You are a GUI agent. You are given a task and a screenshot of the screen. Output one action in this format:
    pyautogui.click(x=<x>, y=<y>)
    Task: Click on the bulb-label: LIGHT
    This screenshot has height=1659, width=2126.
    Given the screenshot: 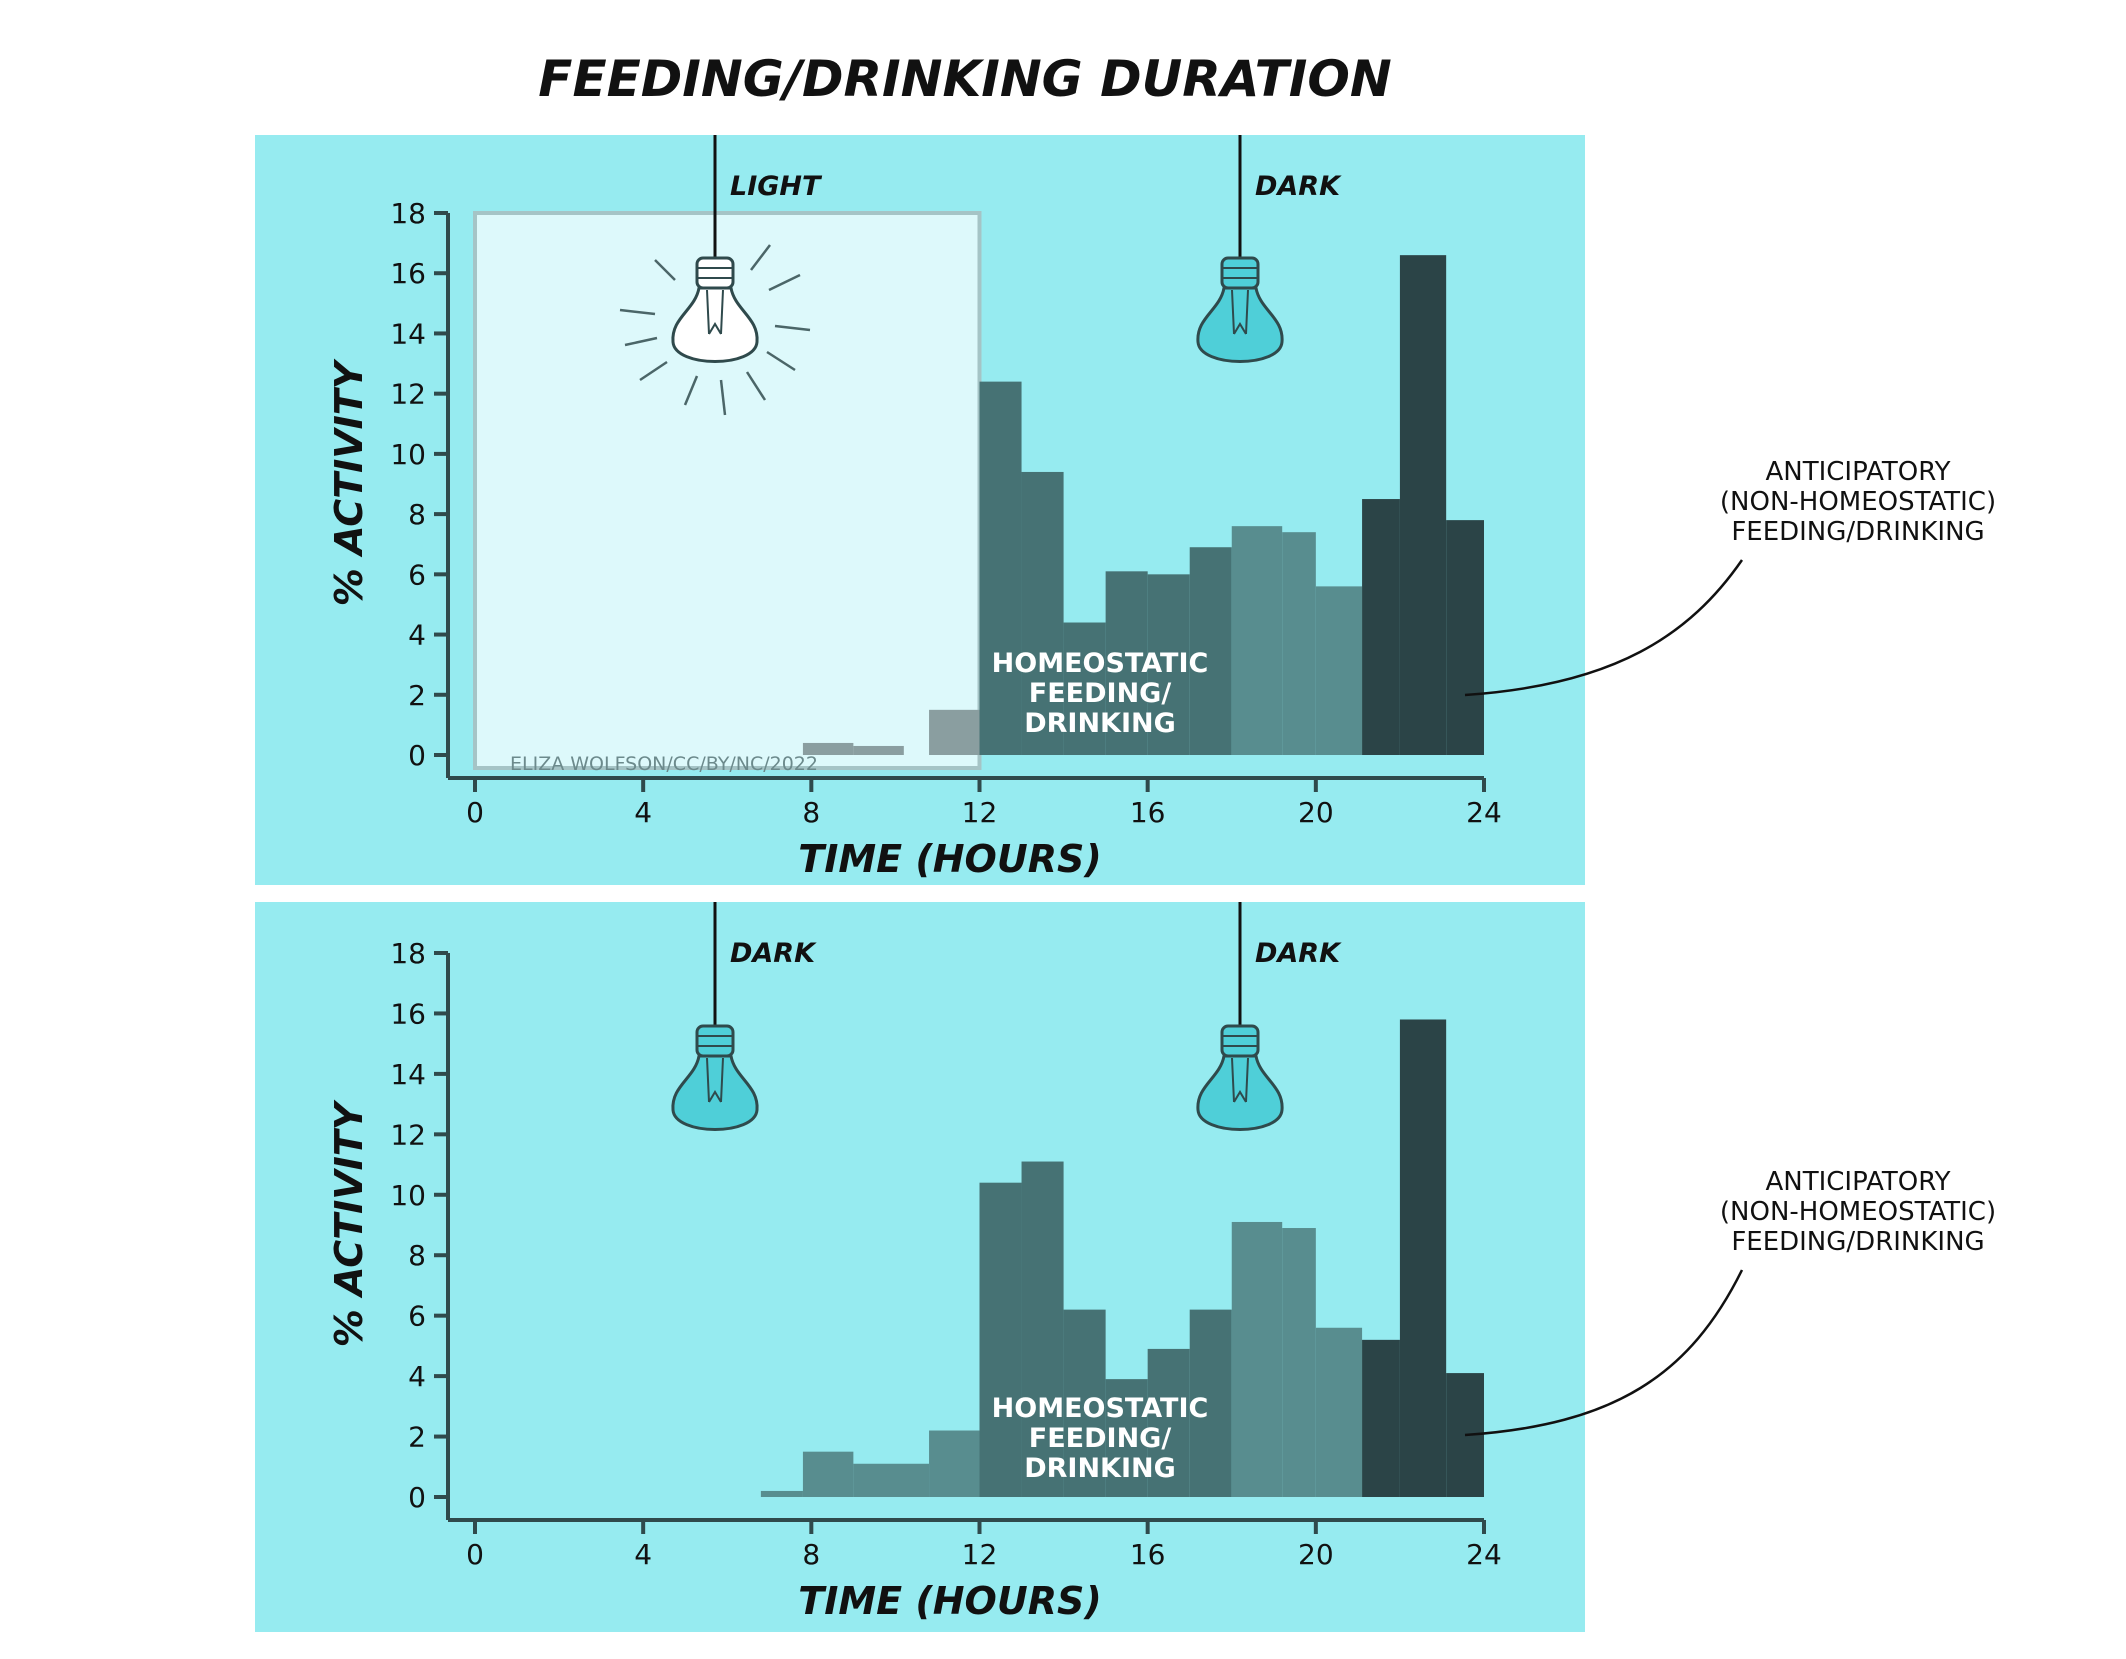 What is the action you would take?
    pyautogui.click(x=776, y=186)
    